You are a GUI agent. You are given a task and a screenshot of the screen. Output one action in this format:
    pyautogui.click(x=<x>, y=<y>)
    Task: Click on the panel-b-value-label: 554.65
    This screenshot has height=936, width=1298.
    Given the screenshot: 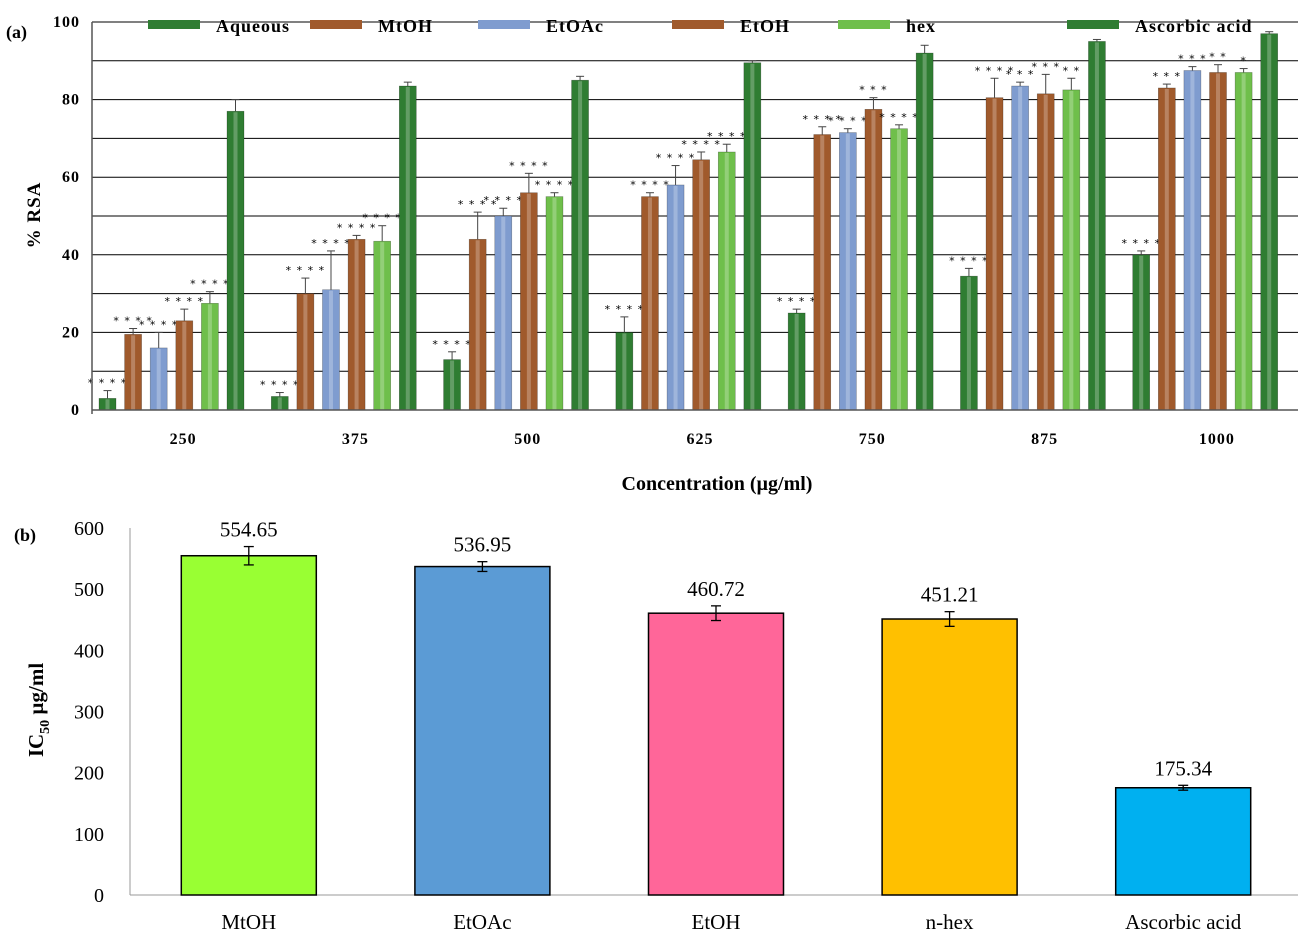 What is the action you would take?
    pyautogui.click(x=249, y=530)
    